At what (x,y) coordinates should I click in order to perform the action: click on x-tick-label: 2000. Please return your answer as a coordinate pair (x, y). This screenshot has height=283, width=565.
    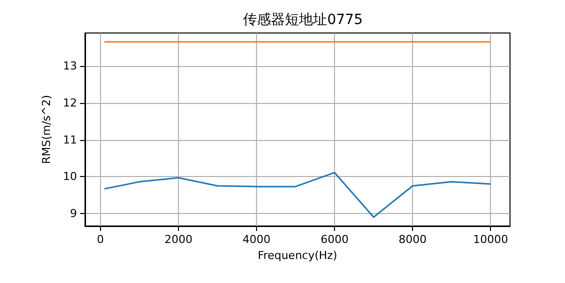
    Looking at the image, I should click on (178, 239).